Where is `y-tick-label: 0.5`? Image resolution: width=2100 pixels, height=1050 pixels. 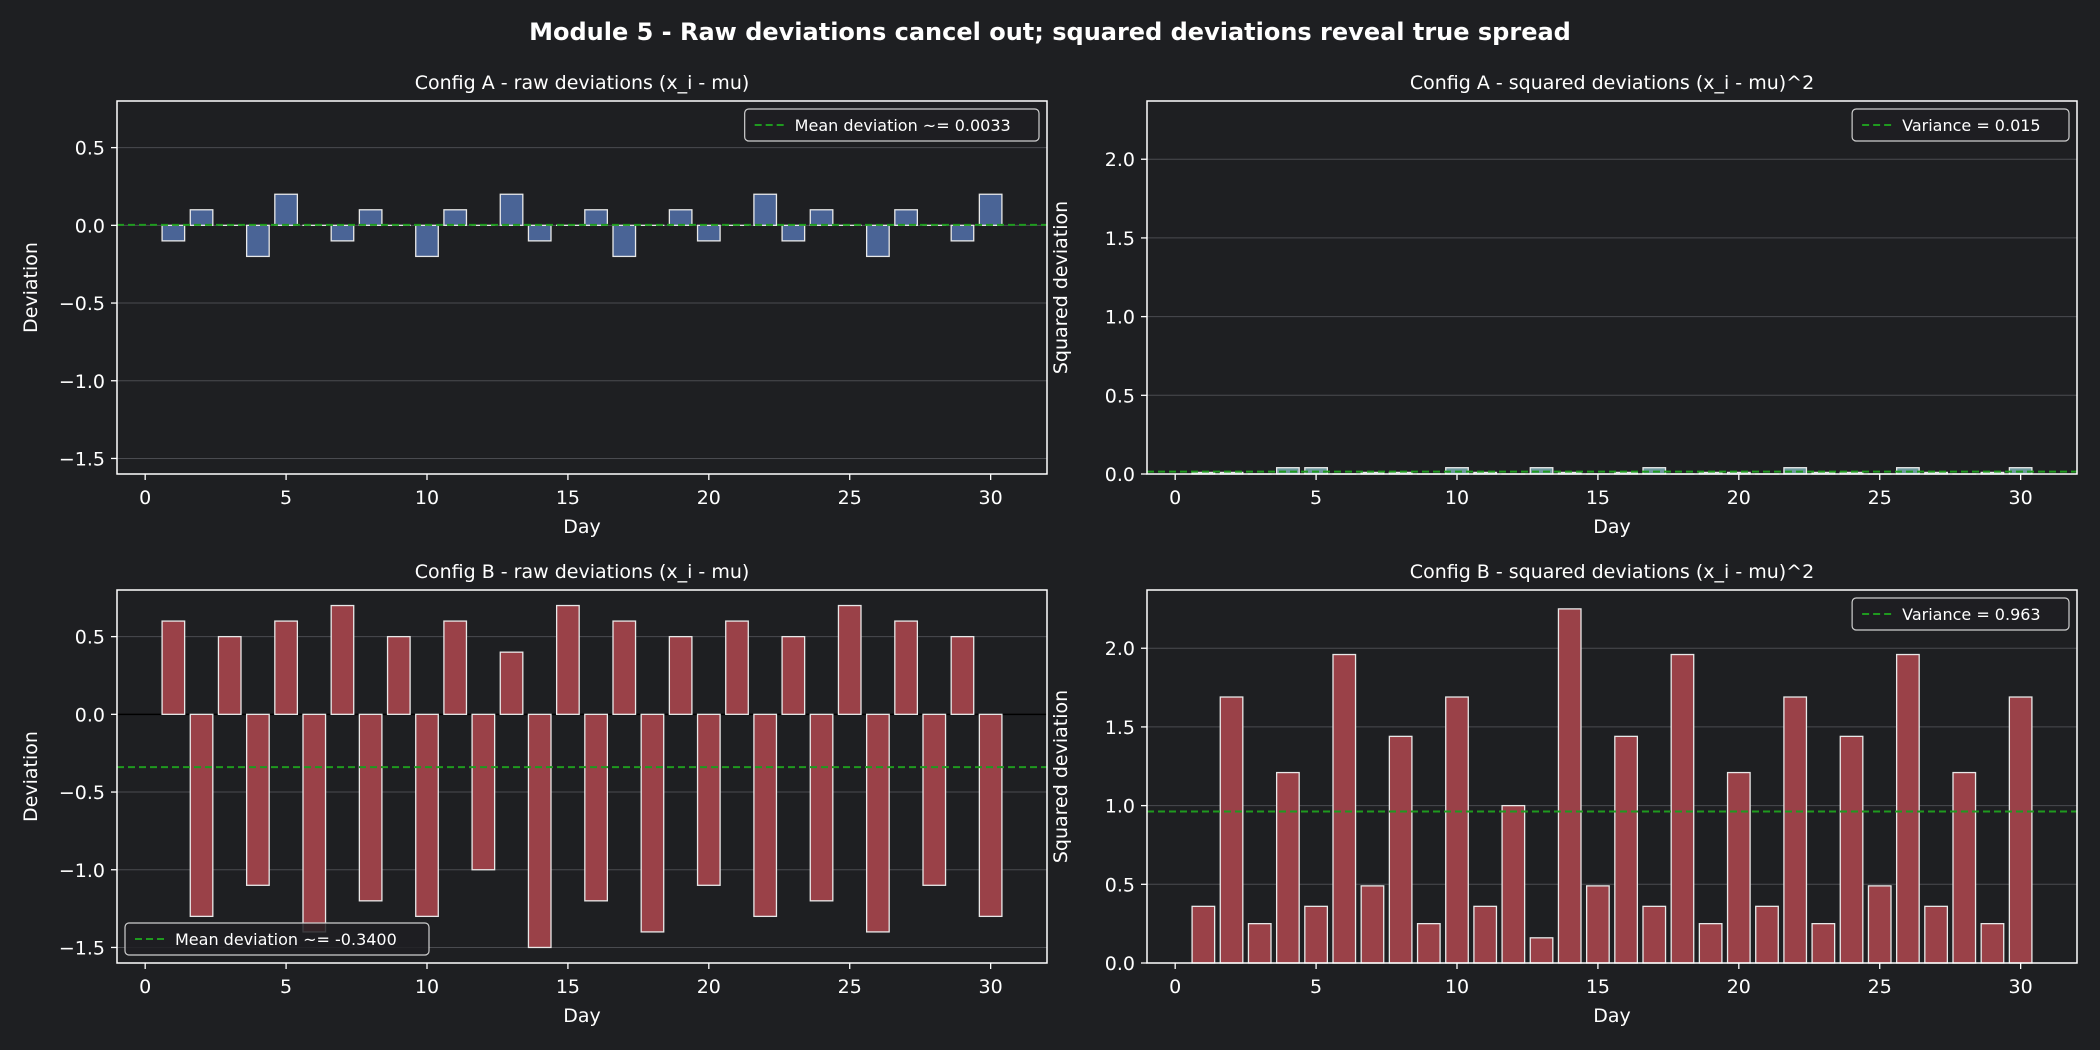 y-tick-label: 0.5 is located at coordinates (1120, 396).